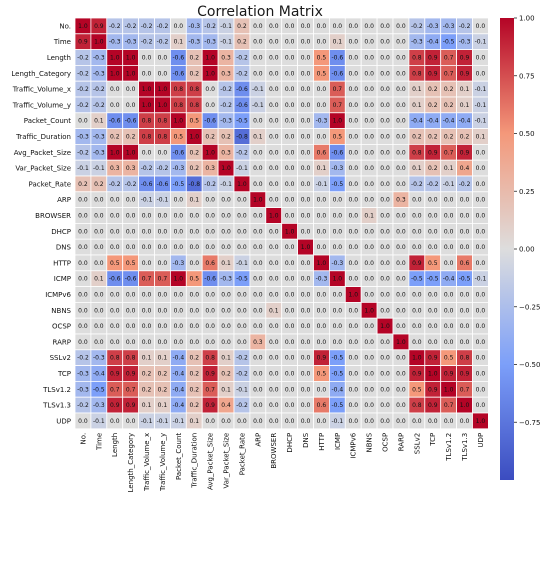 The height and width of the screenshot is (585, 550). Describe the element at coordinates (131, 463) in the screenshot. I see `column-tick-label: Length_Category` at that location.